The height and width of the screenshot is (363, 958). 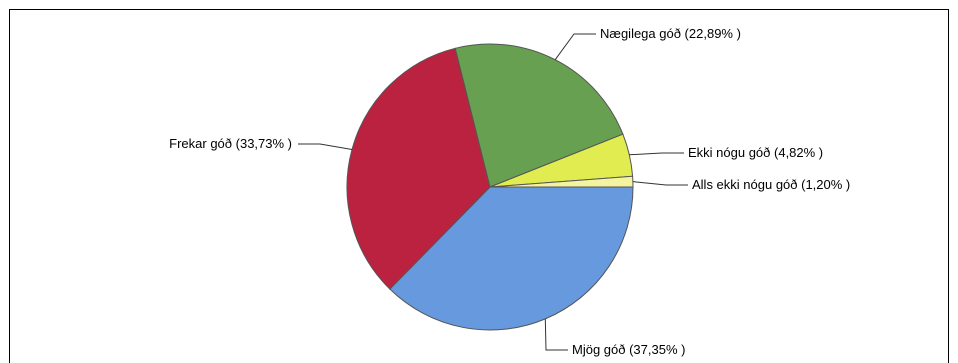 I want to click on slice-label-alls-ekki-nogu-god: Alls ekki nógu góð (1,20% ), so click(x=771, y=184).